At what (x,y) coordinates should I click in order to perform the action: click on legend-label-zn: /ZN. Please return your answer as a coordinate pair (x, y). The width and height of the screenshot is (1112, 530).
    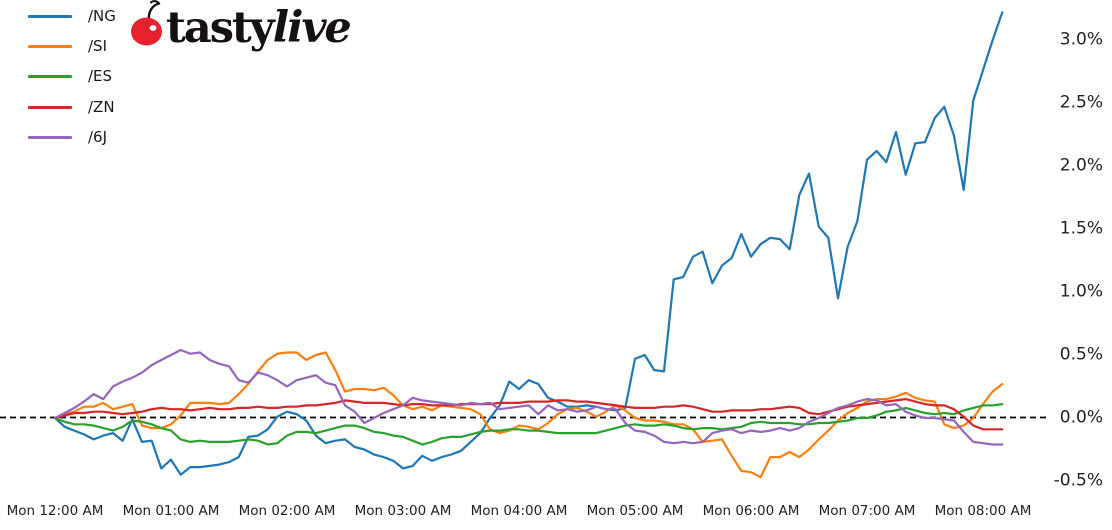
    Looking at the image, I should click on (101, 106).